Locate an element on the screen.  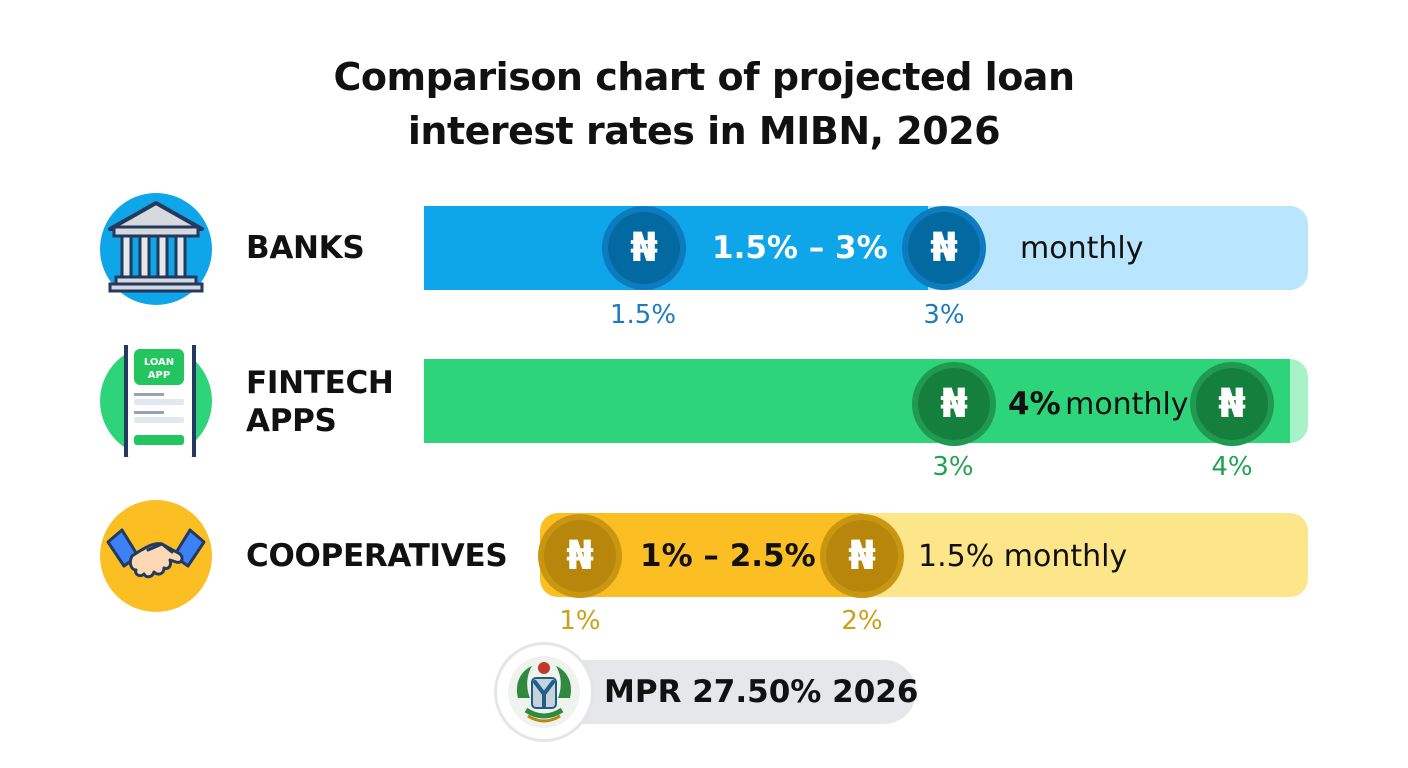
chart-title-line-1: Comparison chart of projected loan is located at coordinates (704, 77).